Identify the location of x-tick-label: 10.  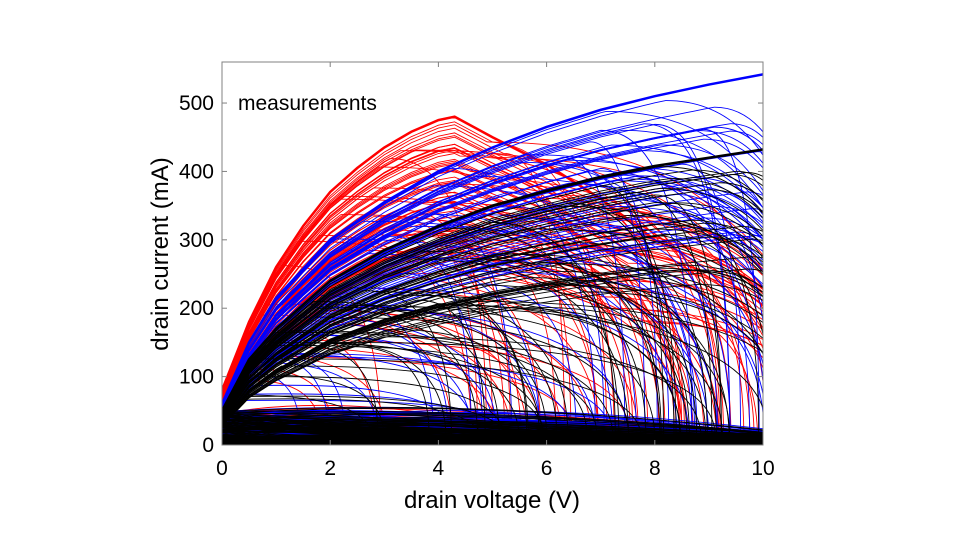
(762, 468).